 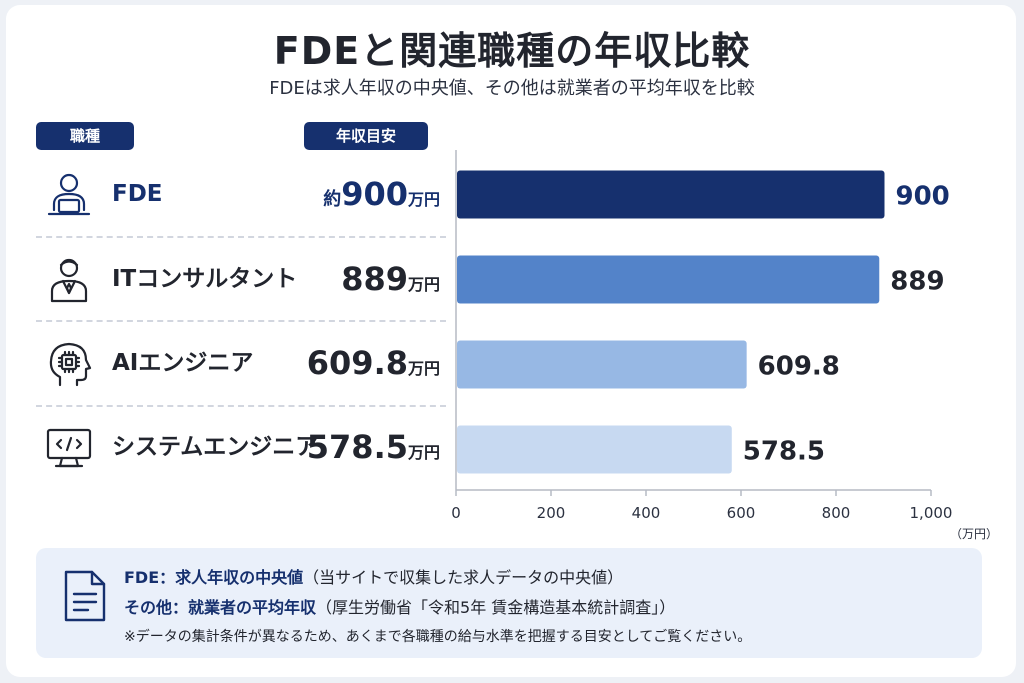 What do you see at coordinates (784, 452) in the screenshot?
I see `bar-value-label: 578.5` at bounding box center [784, 452].